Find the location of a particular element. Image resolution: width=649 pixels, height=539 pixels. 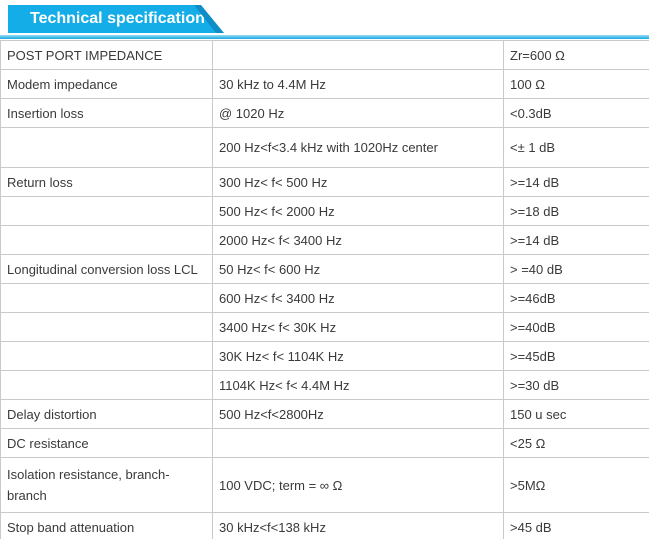

spec-value-cell: >=40dB is located at coordinates (576, 327).